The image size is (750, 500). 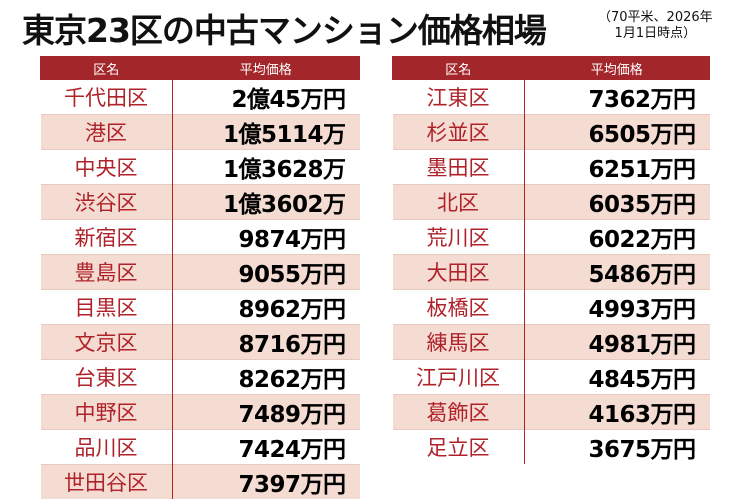 I want to click on row: 中央区 1億3628万, so click(x=200, y=167).